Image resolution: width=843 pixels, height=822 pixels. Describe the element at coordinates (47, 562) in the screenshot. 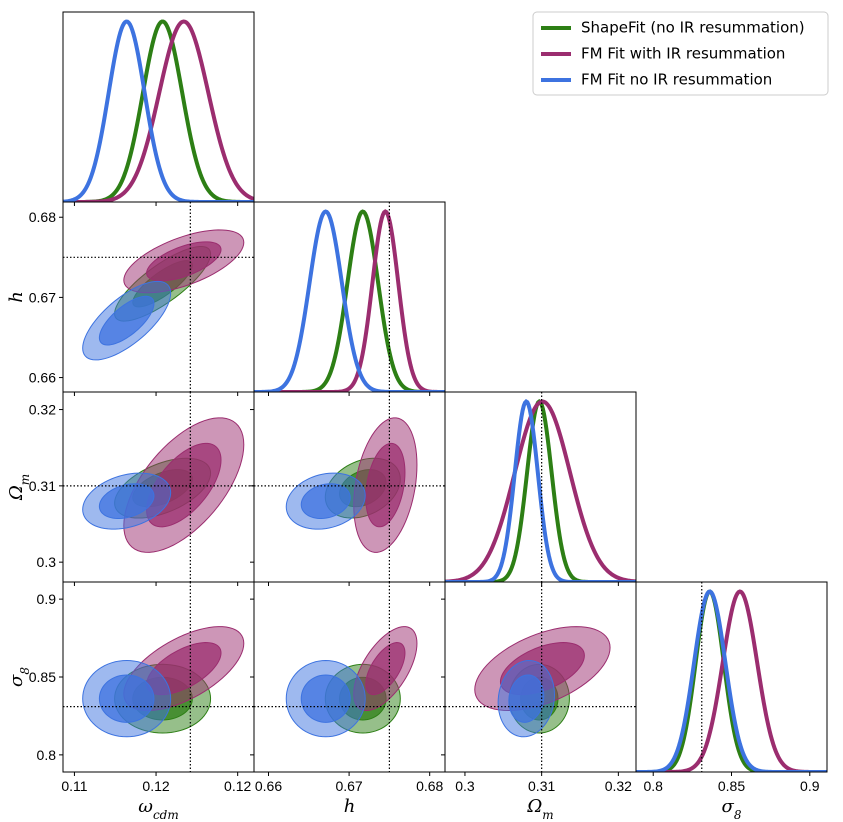

I see `y-tick-label: 0.3` at that location.